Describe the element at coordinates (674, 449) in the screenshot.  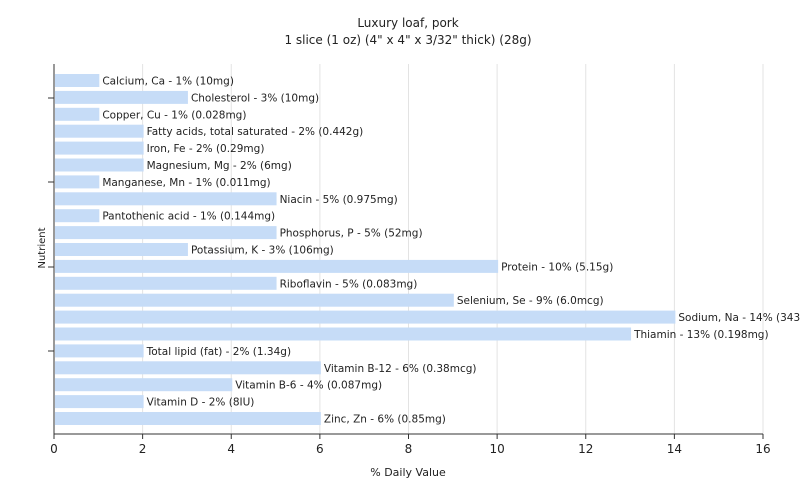
I see `x-tick-label: 14` at that location.